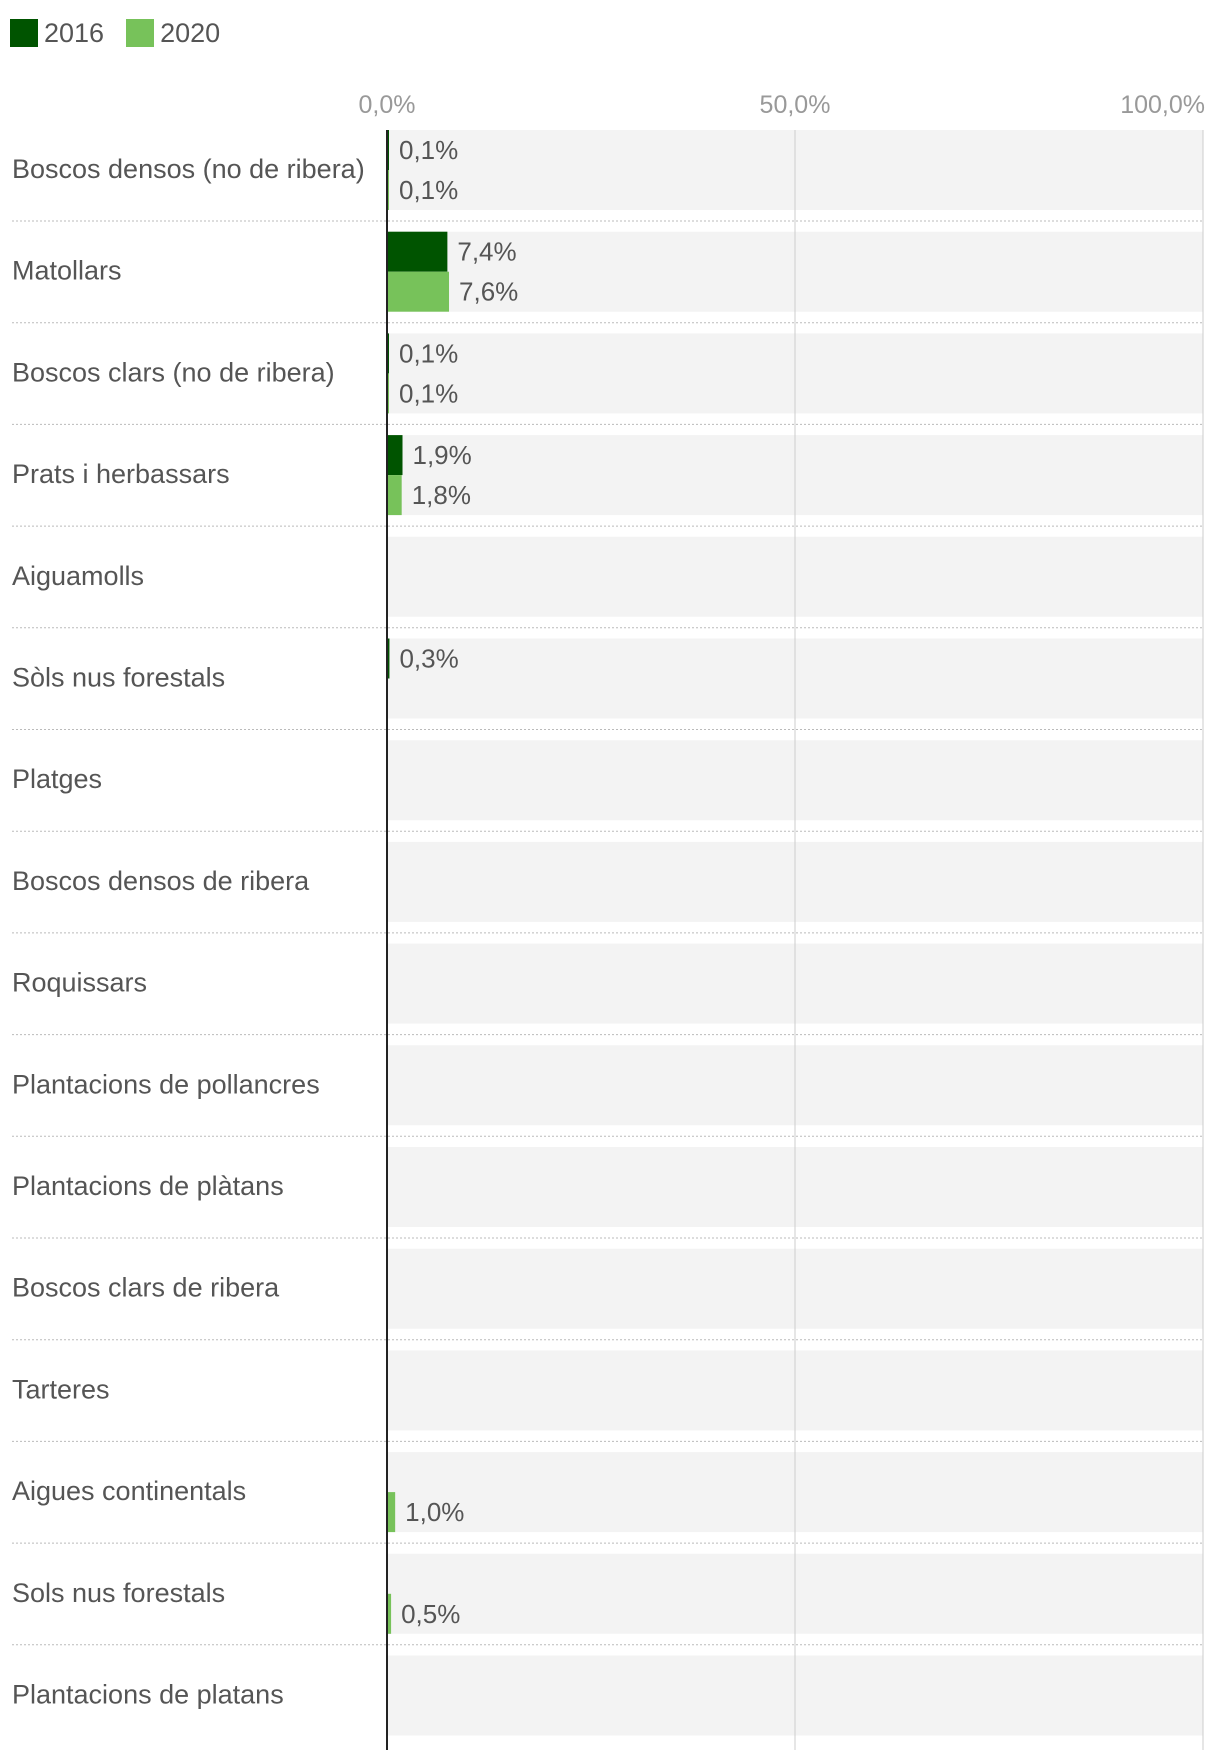 The image size is (1220, 1750). I want to click on legend-label-2016: 2016, so click(74, 32).